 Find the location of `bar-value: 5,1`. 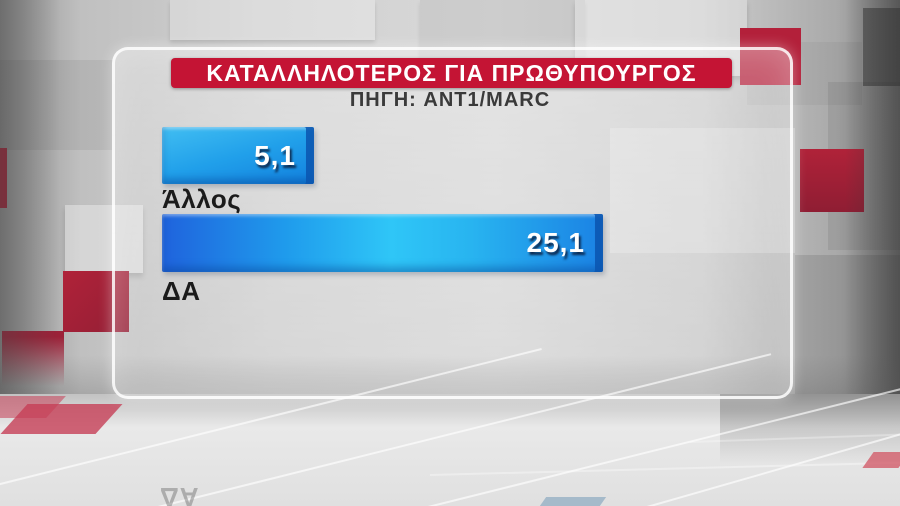

bar-value: 5,1 is located at coordinates (275, 155).